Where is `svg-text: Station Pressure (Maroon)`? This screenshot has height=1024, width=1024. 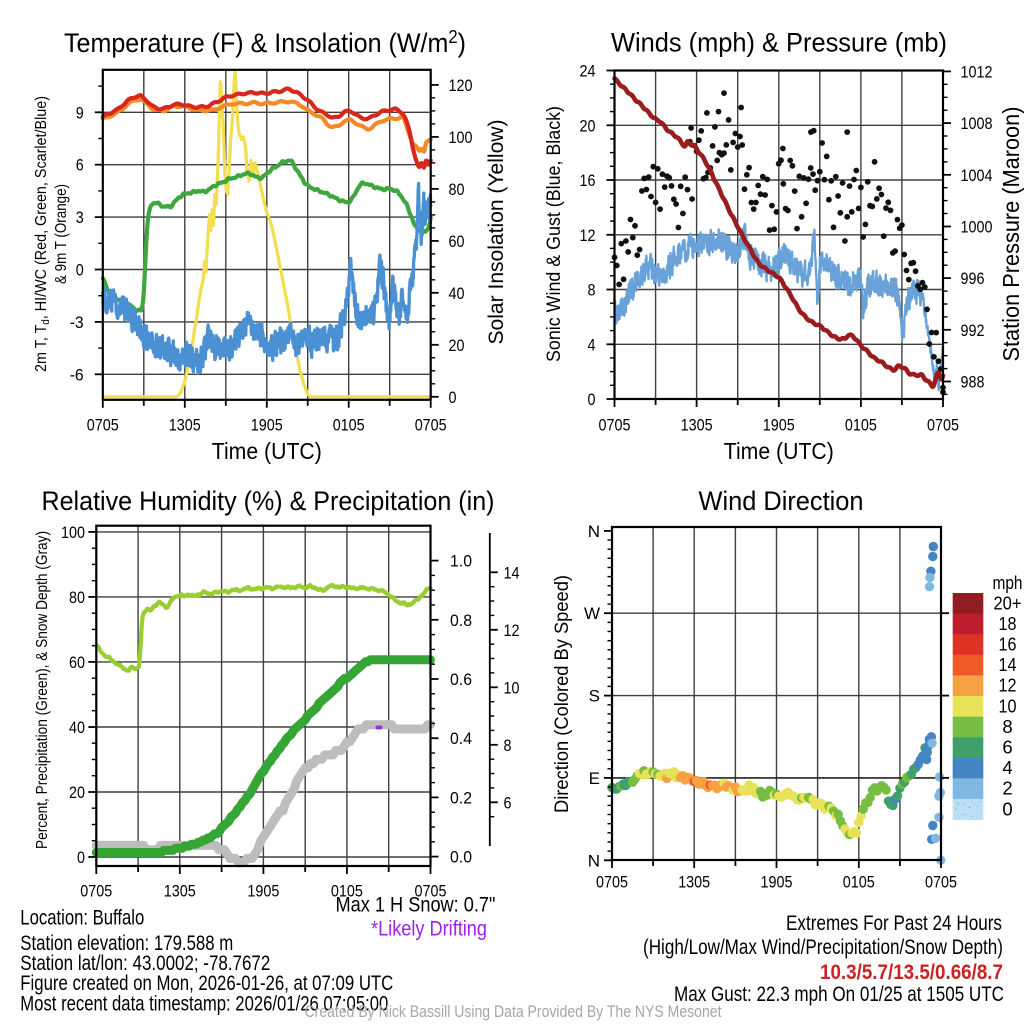 svg-text: Station Pressure (Maroon) is located at coordinates (1011, 234).